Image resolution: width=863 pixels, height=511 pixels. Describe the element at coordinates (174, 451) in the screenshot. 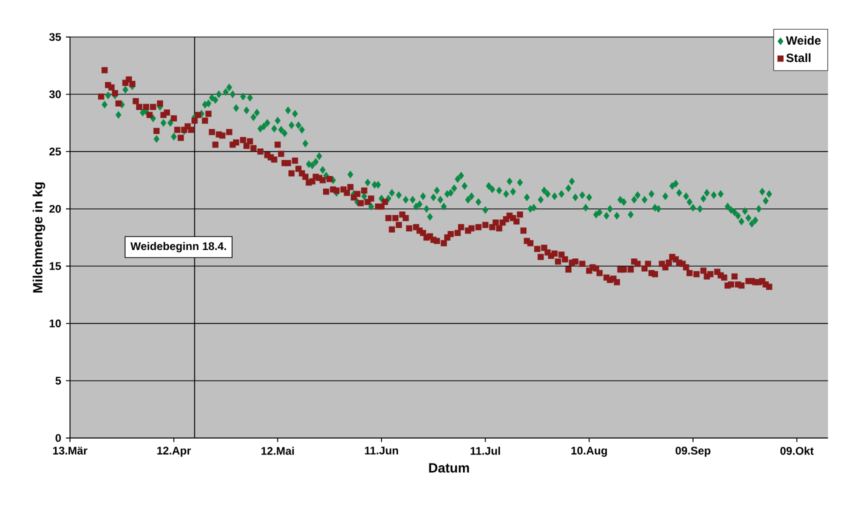

I see `x-tick-label: 12.Apr` at that location.